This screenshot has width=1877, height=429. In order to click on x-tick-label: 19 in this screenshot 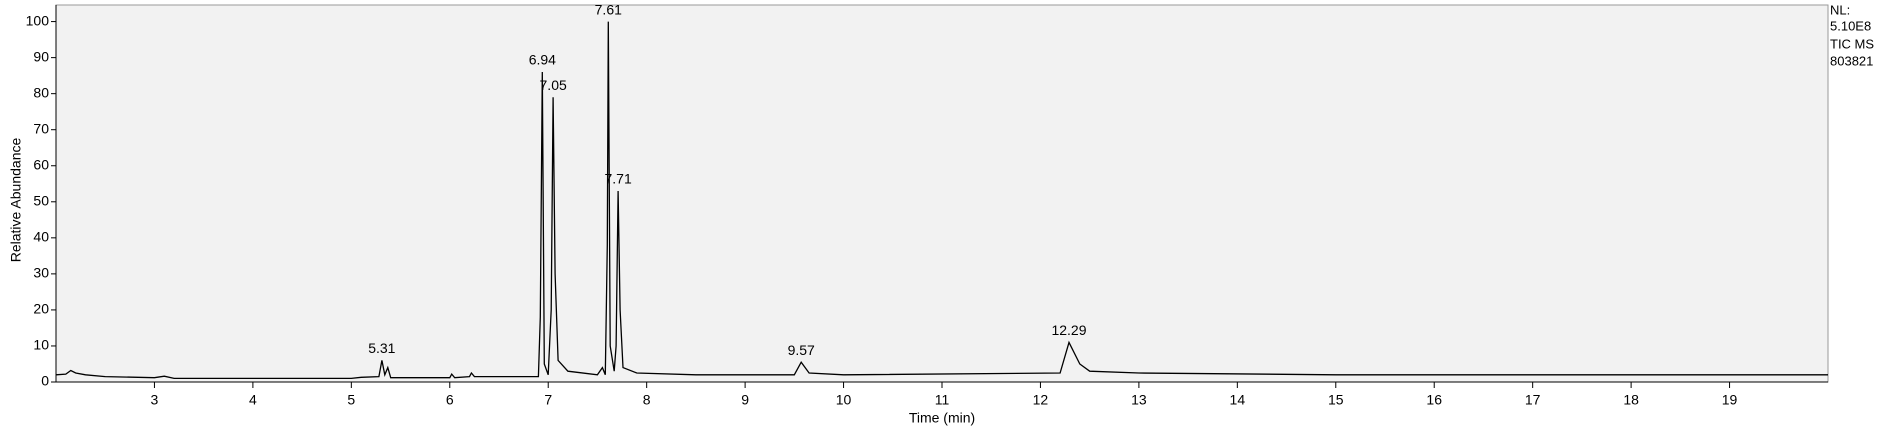, I will do `click(1730, 400)`.